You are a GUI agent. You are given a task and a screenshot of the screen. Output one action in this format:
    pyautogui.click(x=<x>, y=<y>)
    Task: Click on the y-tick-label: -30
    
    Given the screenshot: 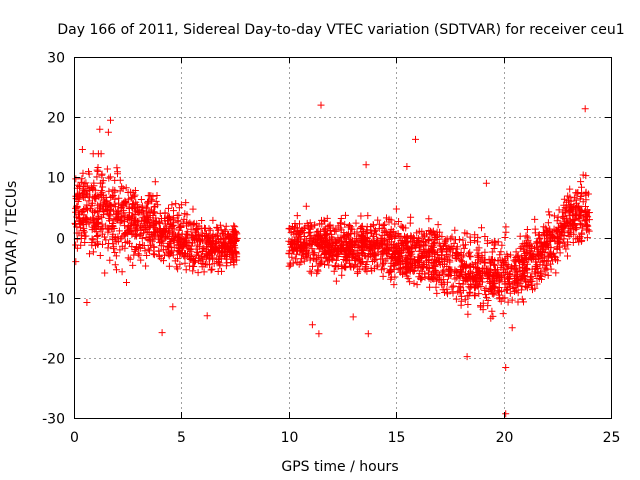 What is the action you would take?
    pyautogui.click(x=53, y=420)
    